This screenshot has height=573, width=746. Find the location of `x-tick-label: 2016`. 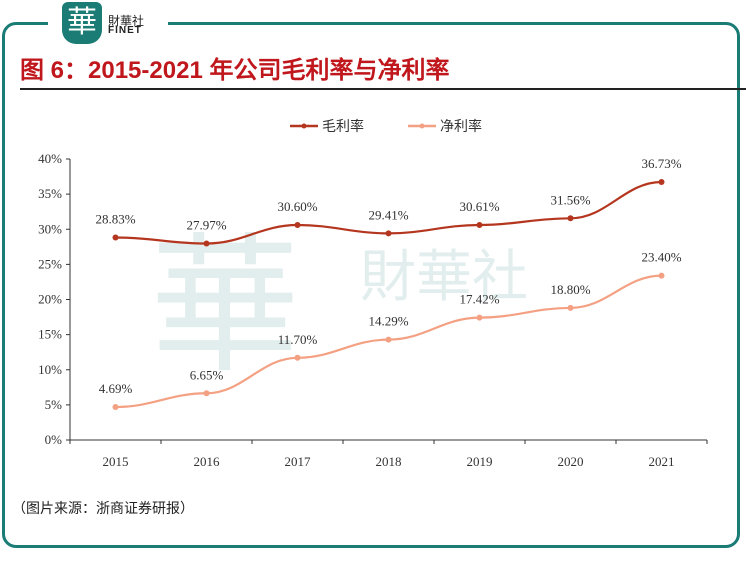

x-tick-label: 2016 is located at coordinates (207, 461).